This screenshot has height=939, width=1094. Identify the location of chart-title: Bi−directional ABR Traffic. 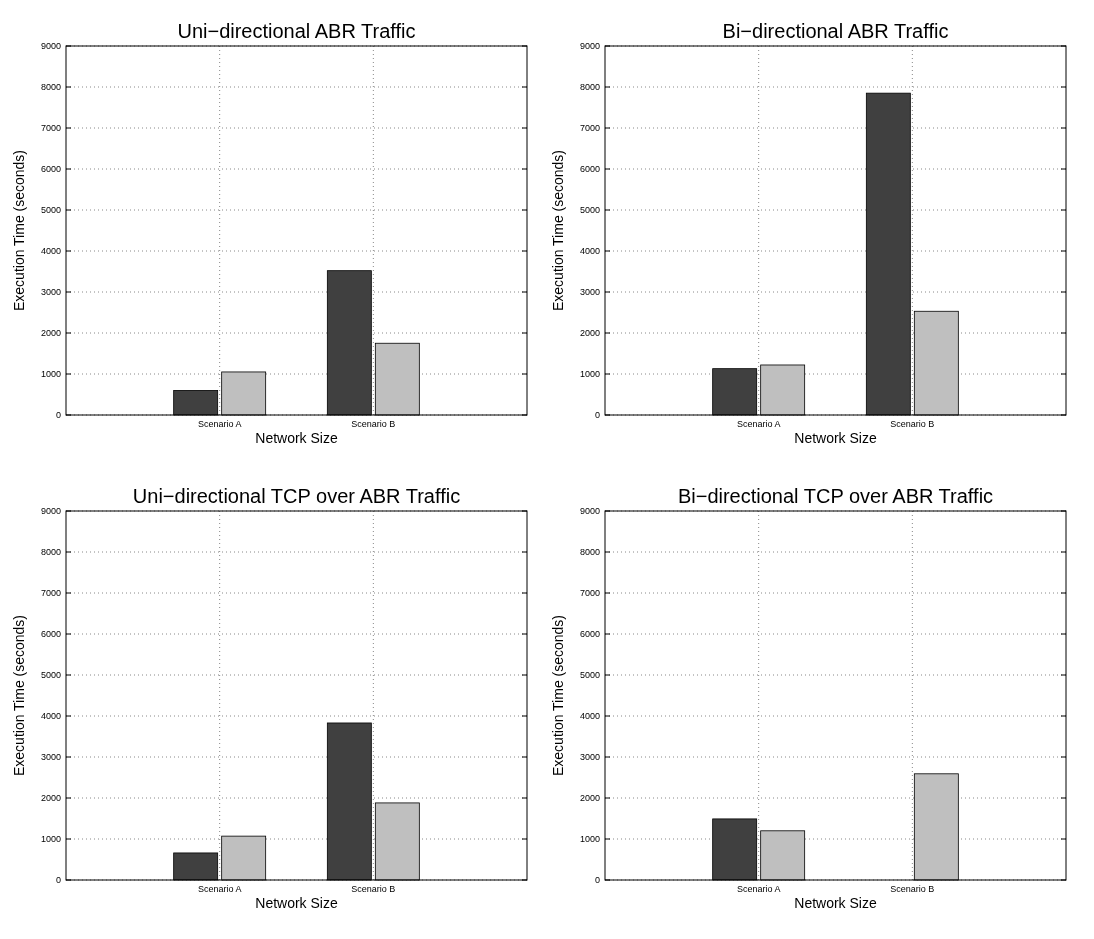
(835, 31).